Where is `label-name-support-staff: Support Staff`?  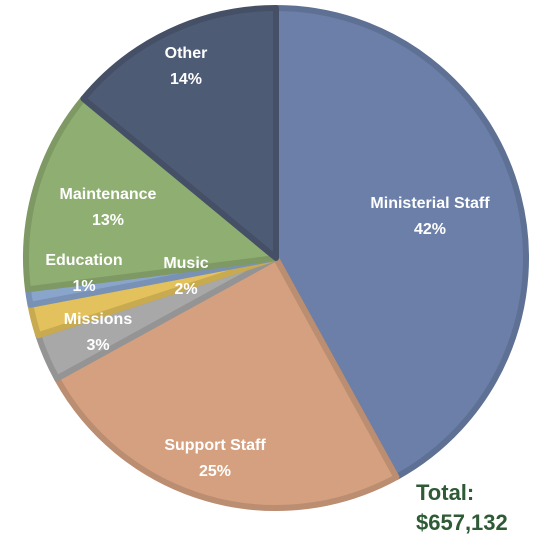
label-name-support-staff: Support Staff is located at coordinates (215, 445).